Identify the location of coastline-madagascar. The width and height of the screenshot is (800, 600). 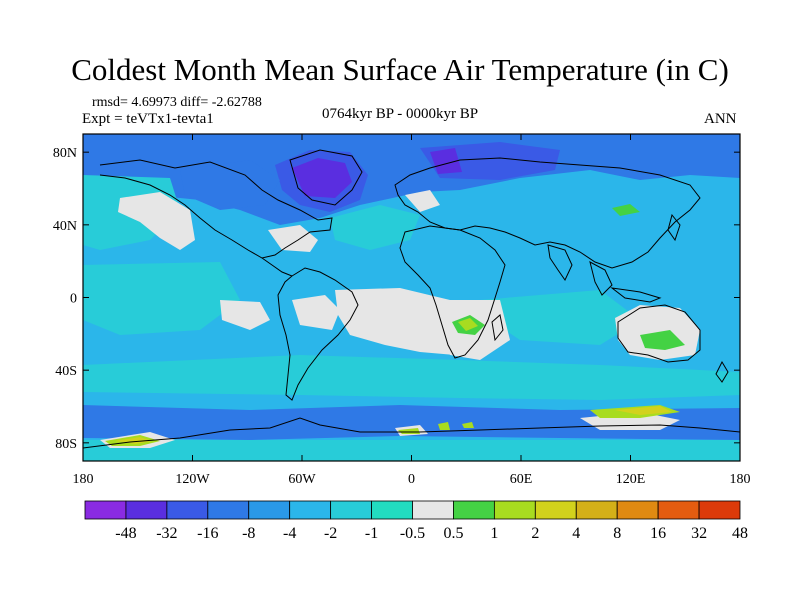
(497, 328).